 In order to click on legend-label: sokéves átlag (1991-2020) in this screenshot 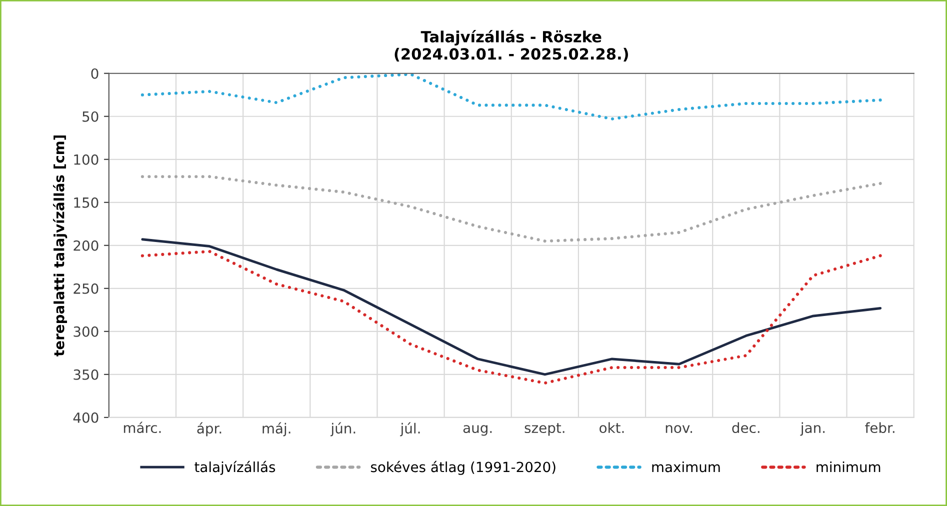, I will do `click(463, 467)`.